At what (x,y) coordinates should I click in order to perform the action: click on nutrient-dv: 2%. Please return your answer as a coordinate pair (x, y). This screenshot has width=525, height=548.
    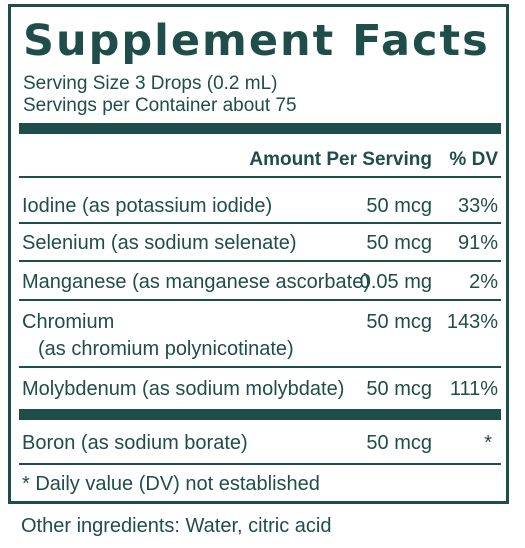
    Looking at the image, I should click on (483, 282).